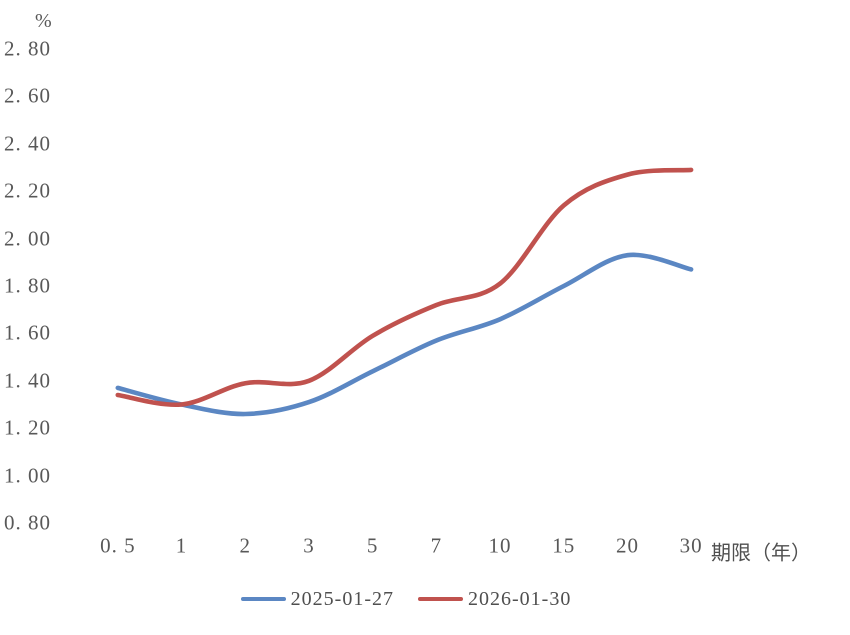 This screenshot has height=635, width=850. I want to click on y-axis-unit-label: %, so click(43, 21).